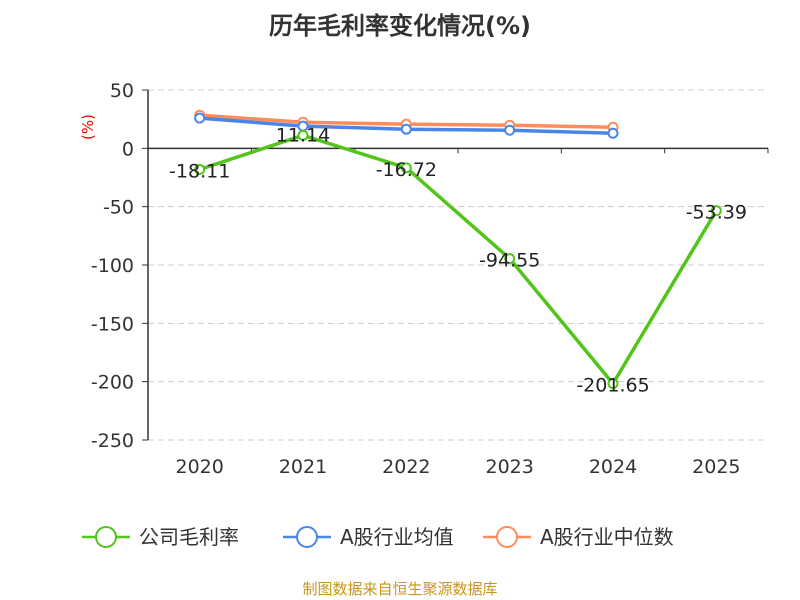 Image resolution: width=800 pixels, height=600 pixels. I want to click on y-tick-label: 0, so click(128, 149).